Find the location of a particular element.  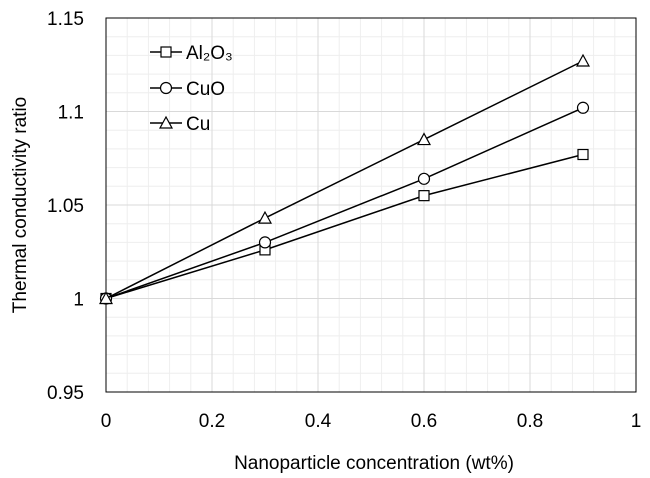

y-tick-label: 1.05 is located at coordinates (65, 206).